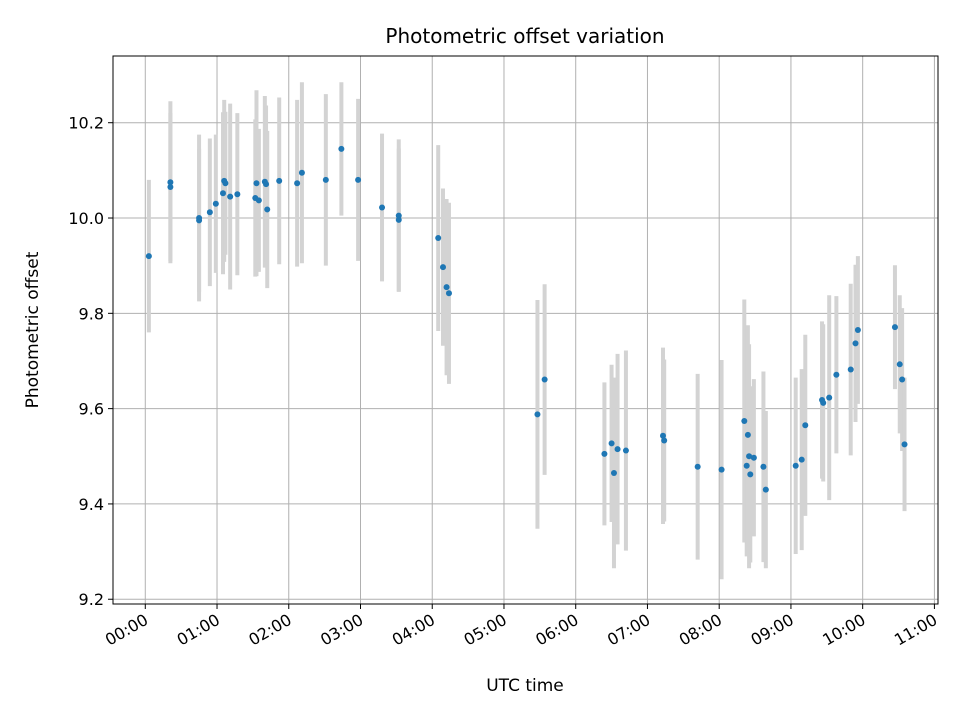  What do you see at coordinates (126, 630) in the screenshot?
I see `x-tick-label: 00:00` at bounding box center [126, 630].